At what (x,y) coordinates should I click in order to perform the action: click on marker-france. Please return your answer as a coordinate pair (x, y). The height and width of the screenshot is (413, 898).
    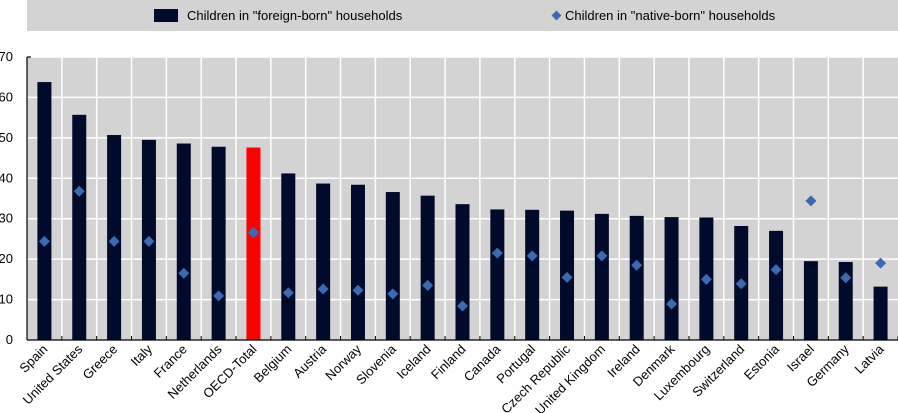
    Looking at the image, I should click on (184, 273).